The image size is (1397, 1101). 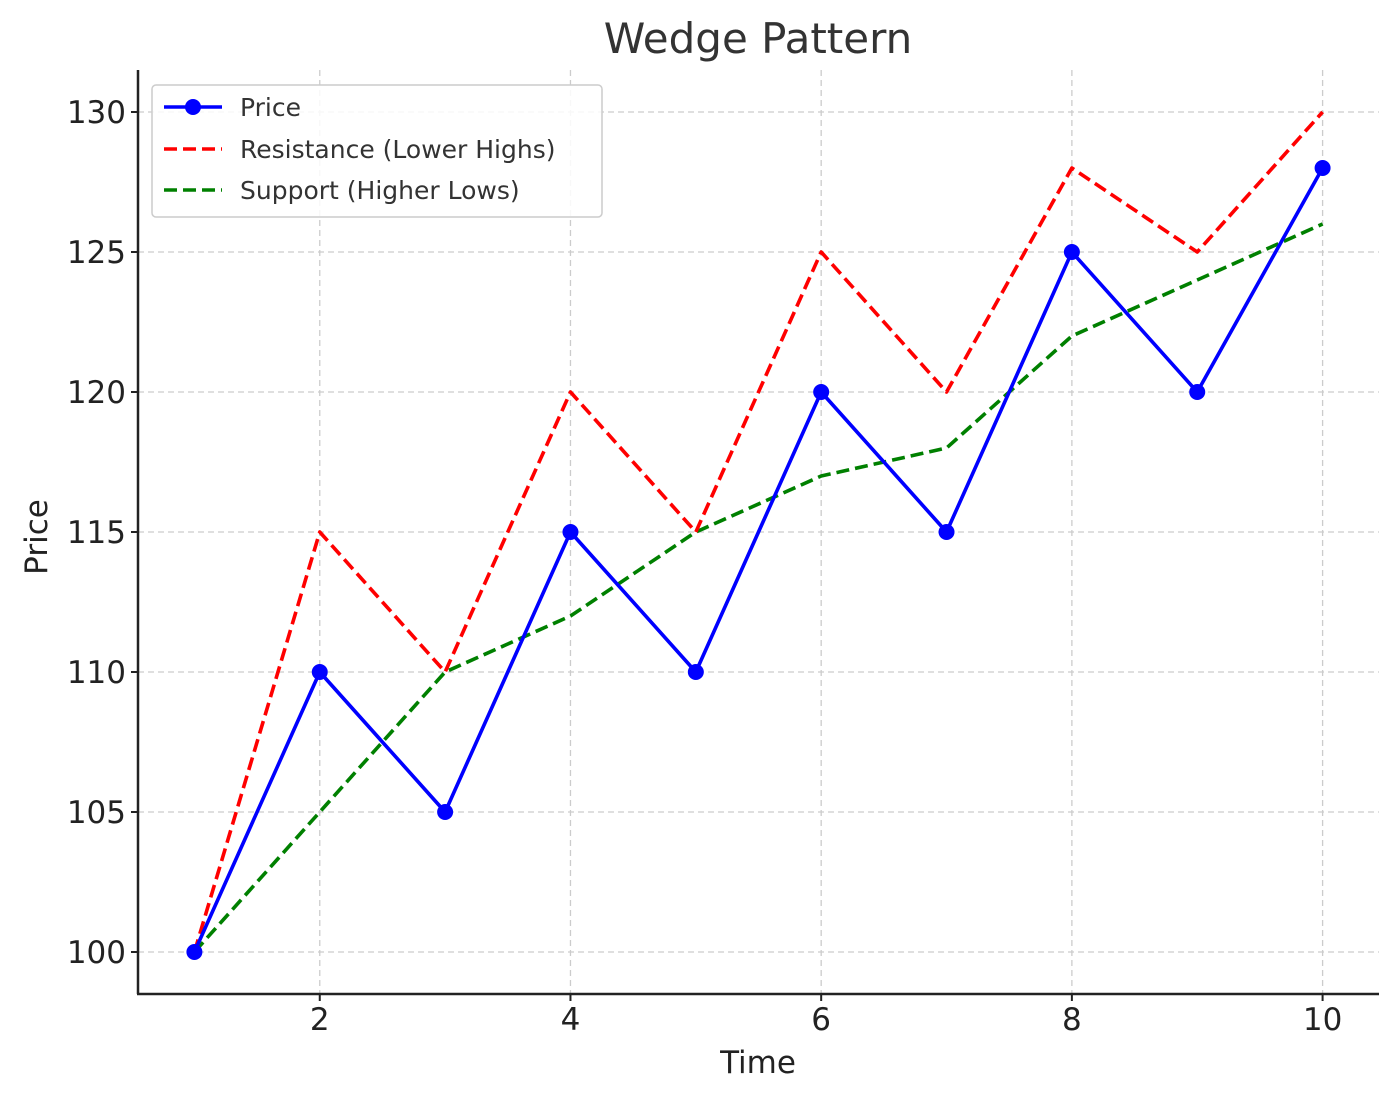 I want to click on legend-label: Price, so click(x=270, y=107).